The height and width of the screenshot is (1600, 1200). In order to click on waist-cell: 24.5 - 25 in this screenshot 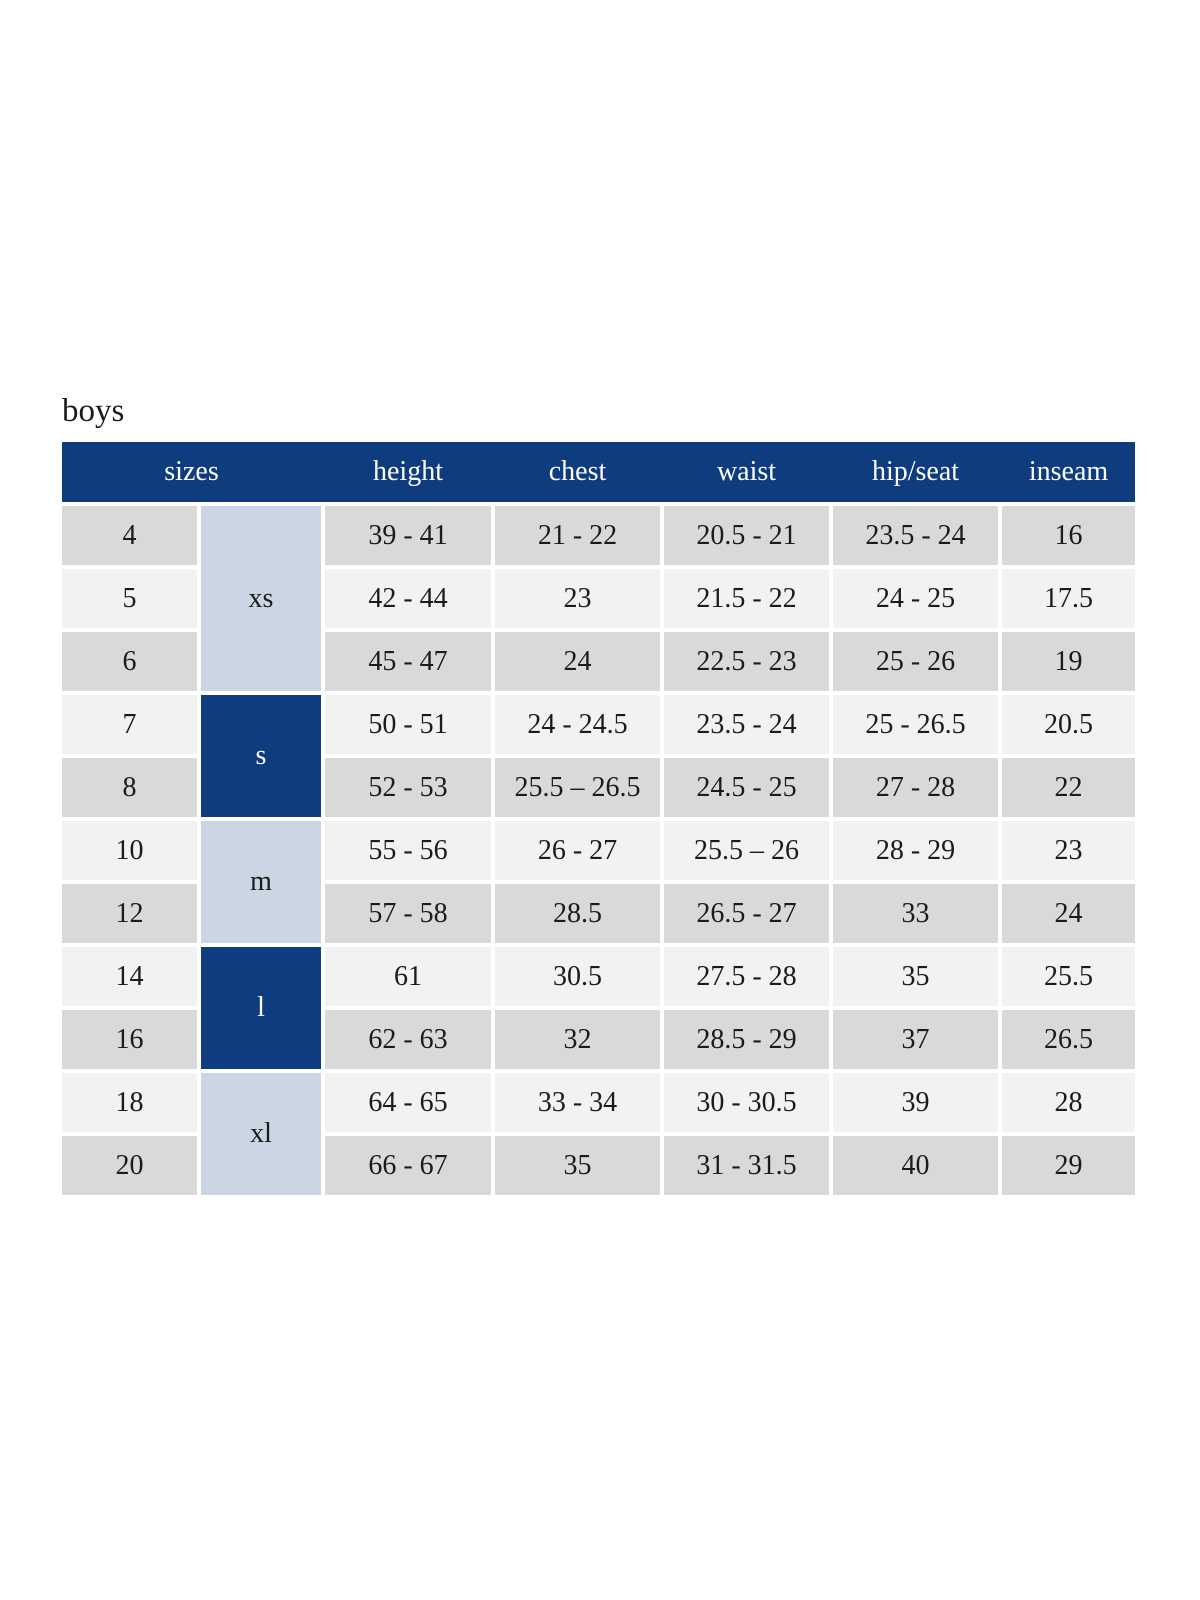, I will do `click(746, 787)`.